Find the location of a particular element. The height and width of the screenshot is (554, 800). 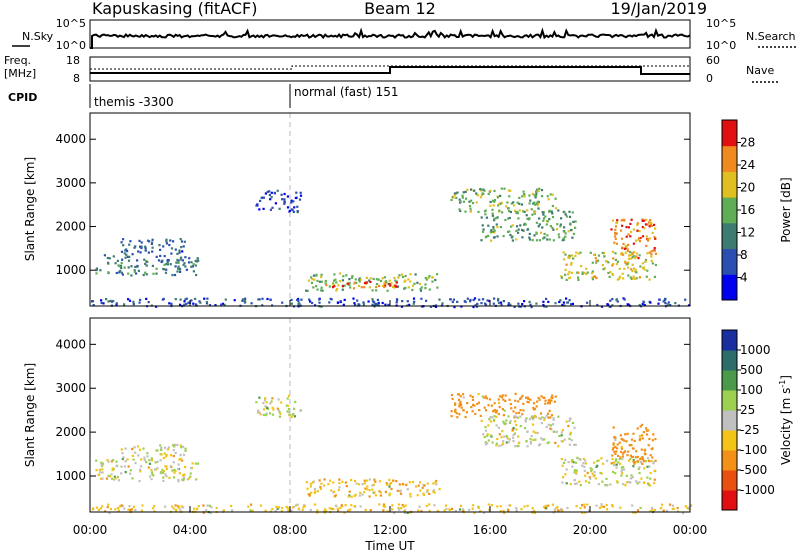

x-axis-label: Time UT is located at coordinates (389, 546).